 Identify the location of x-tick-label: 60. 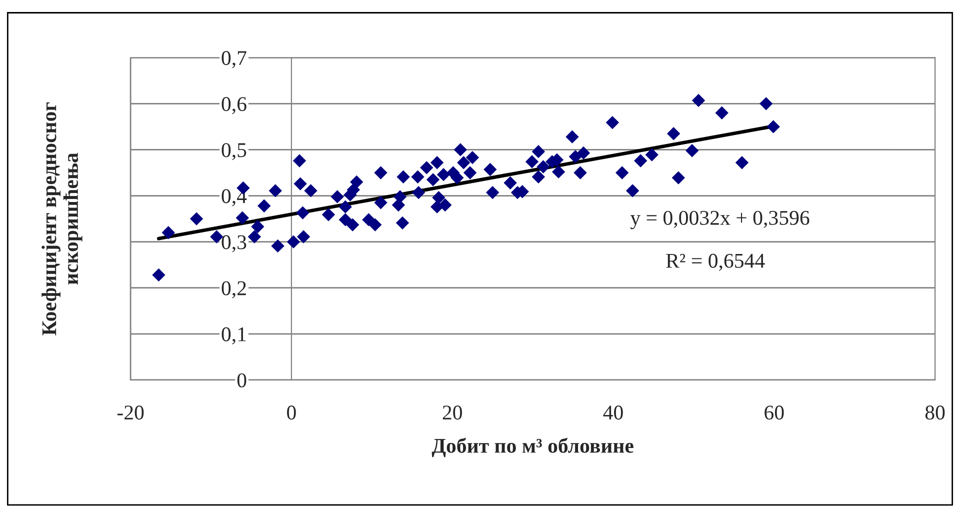
(774, 413).